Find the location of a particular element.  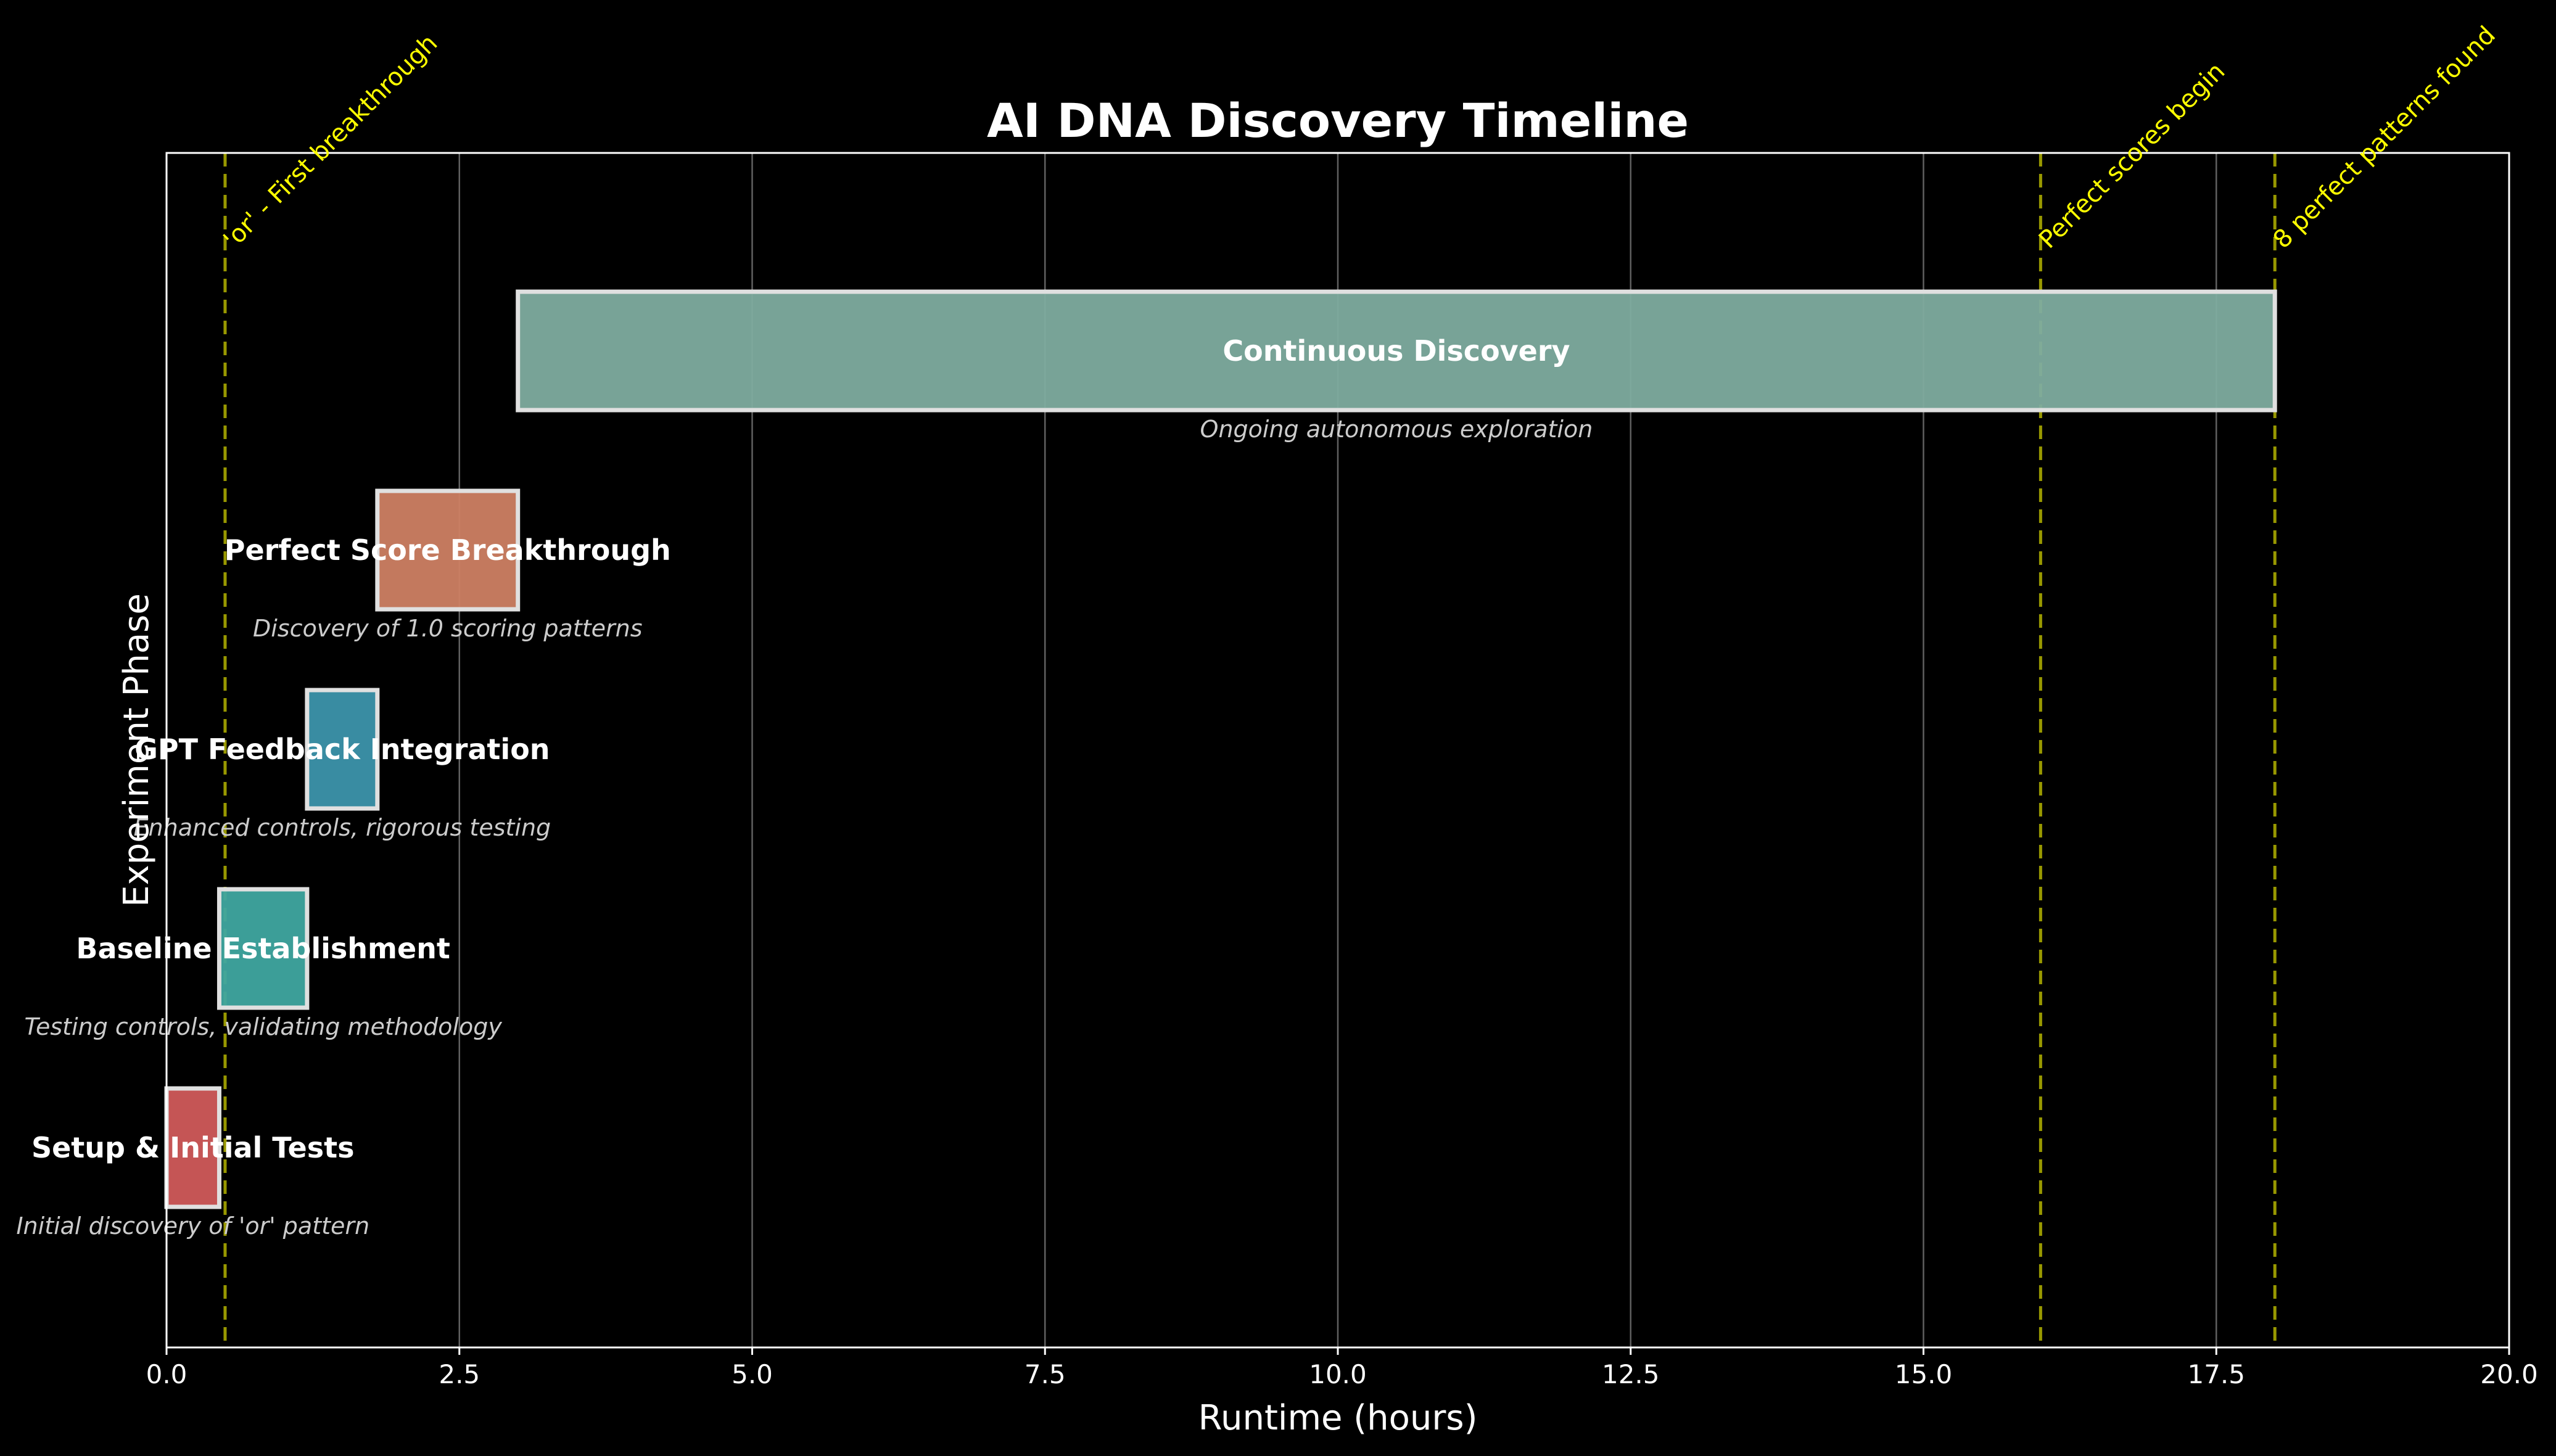

phase-label: Continuous Discovery is located at coordinates (1396, 351).